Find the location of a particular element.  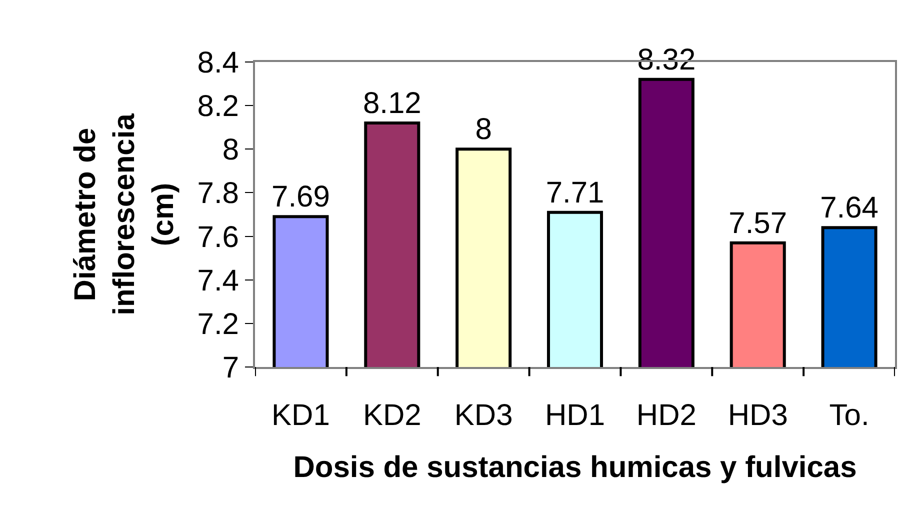

x-tick-label: KD1 is located at coordinates (301, 415).